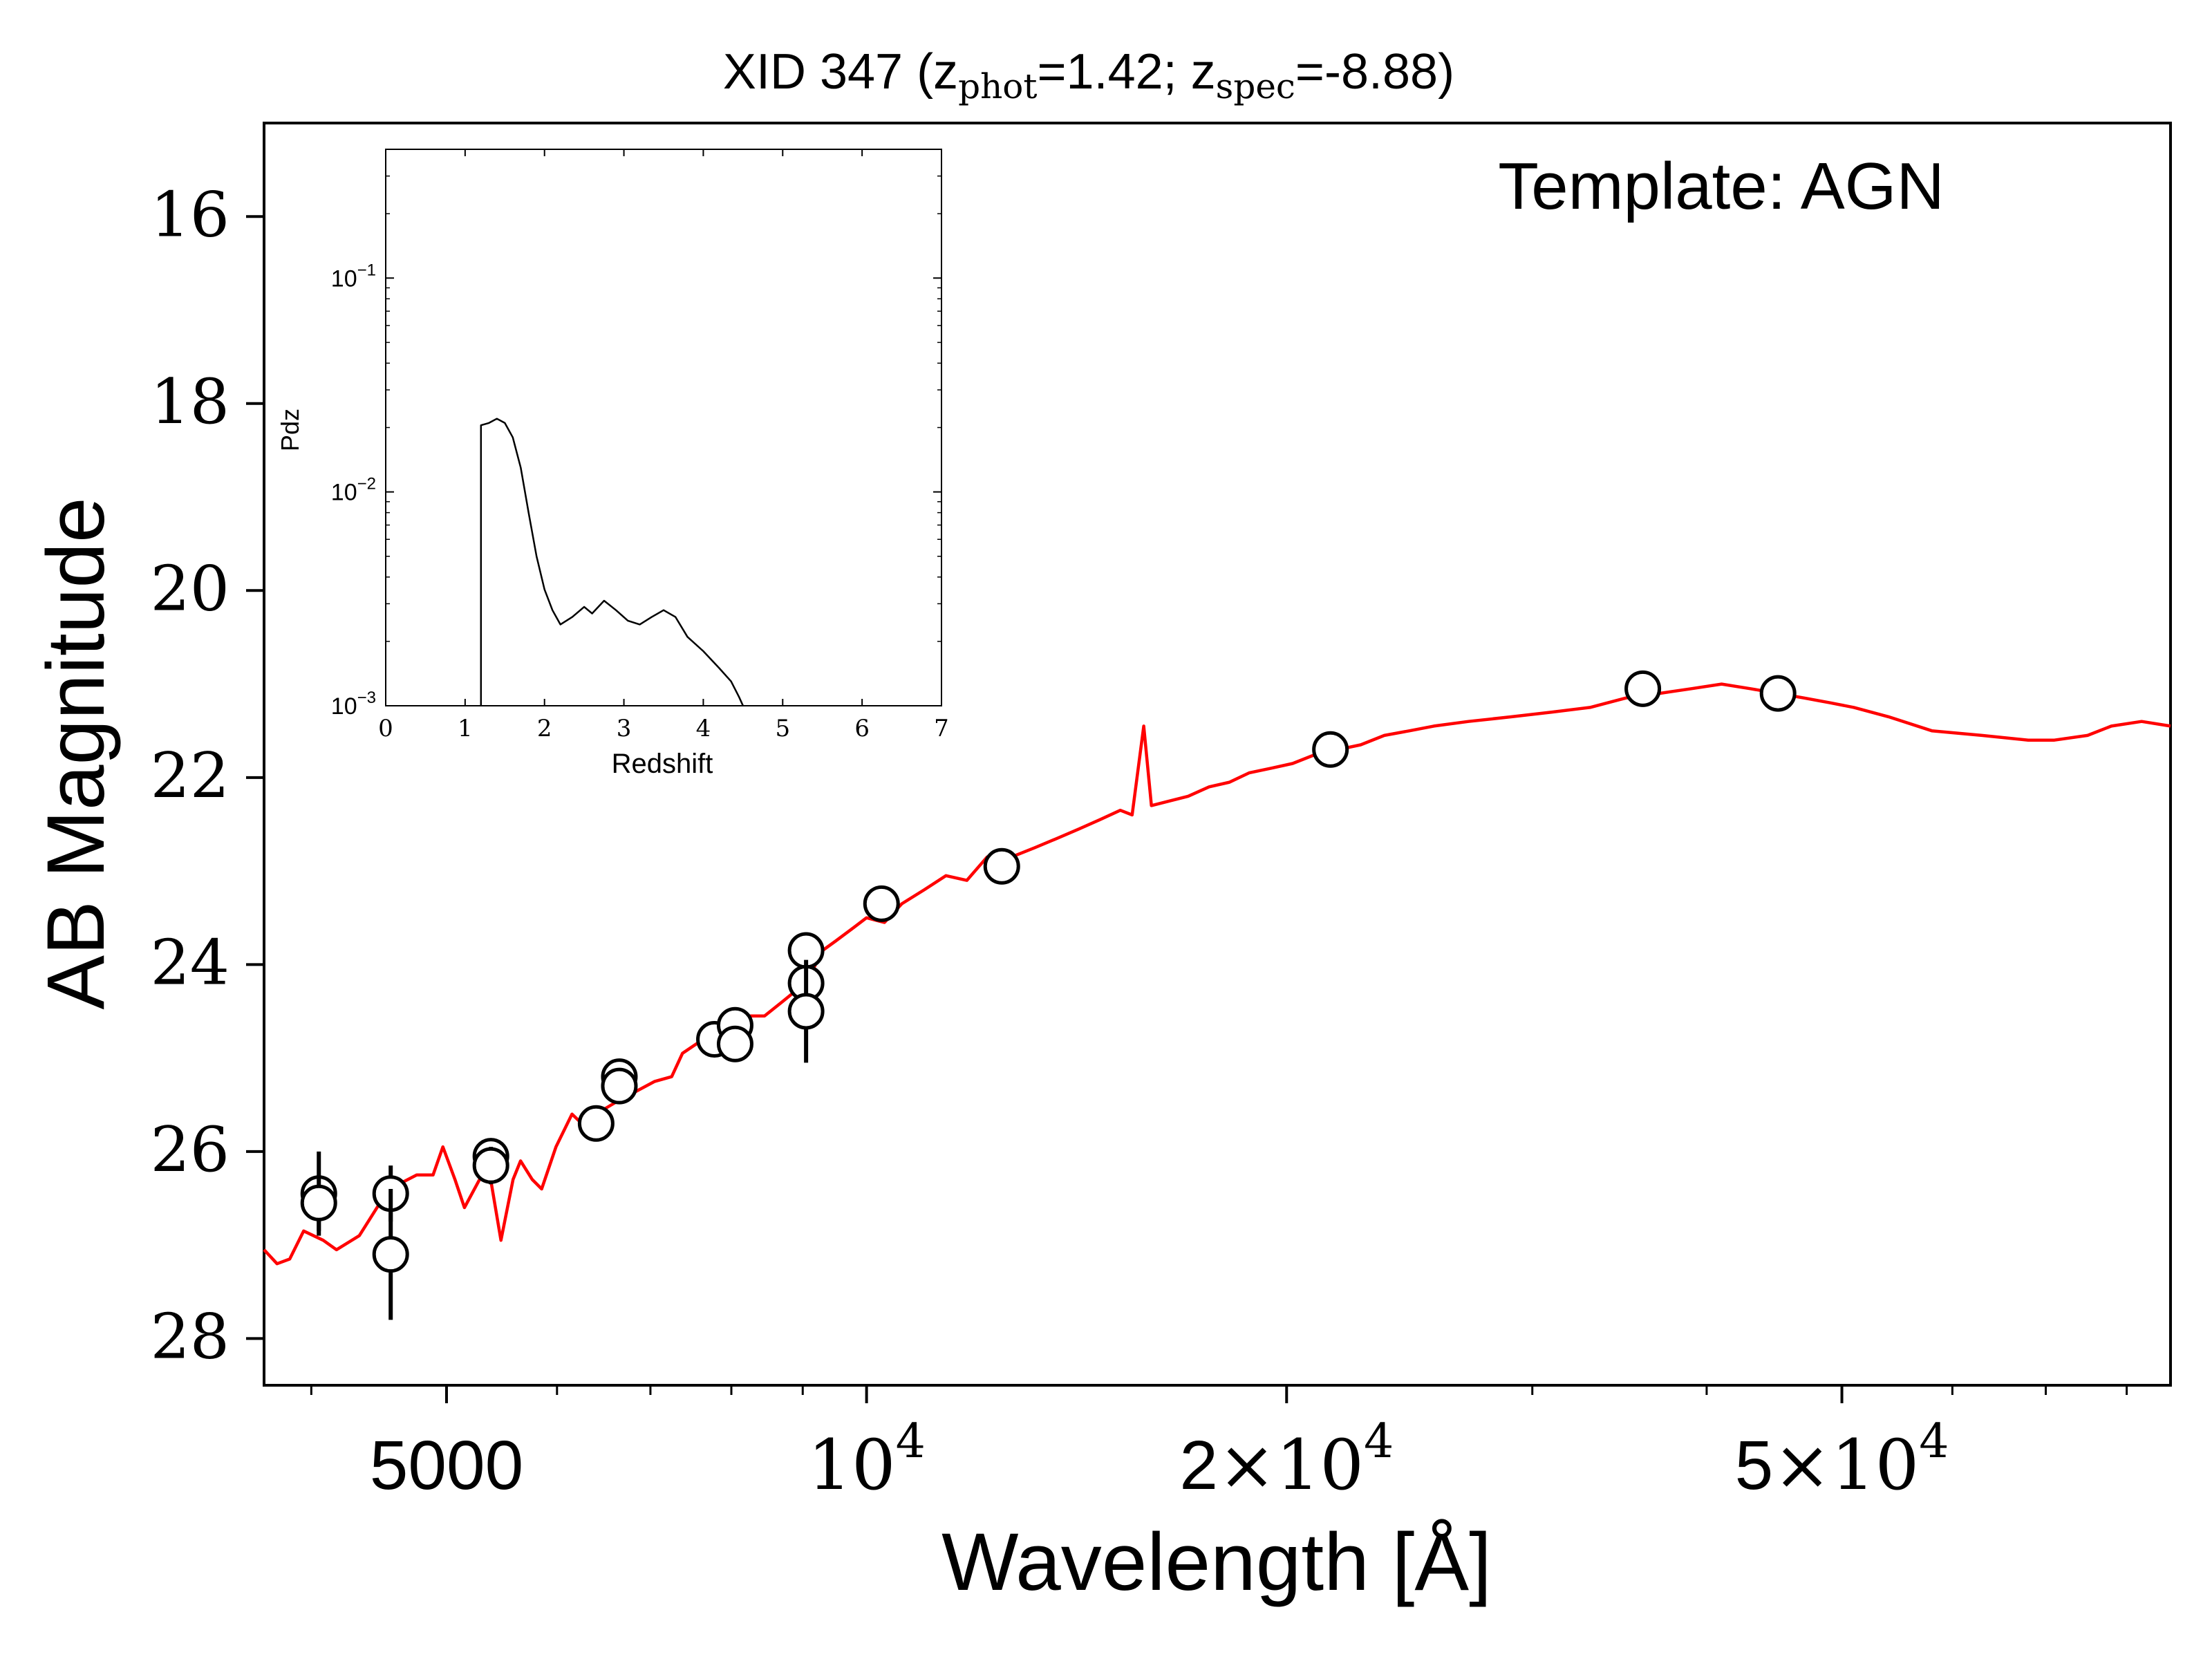  Describe the element at coordinates (354, 490) in the screenshot. I see `inset-y-tick-label: 10⁻²` at that location.